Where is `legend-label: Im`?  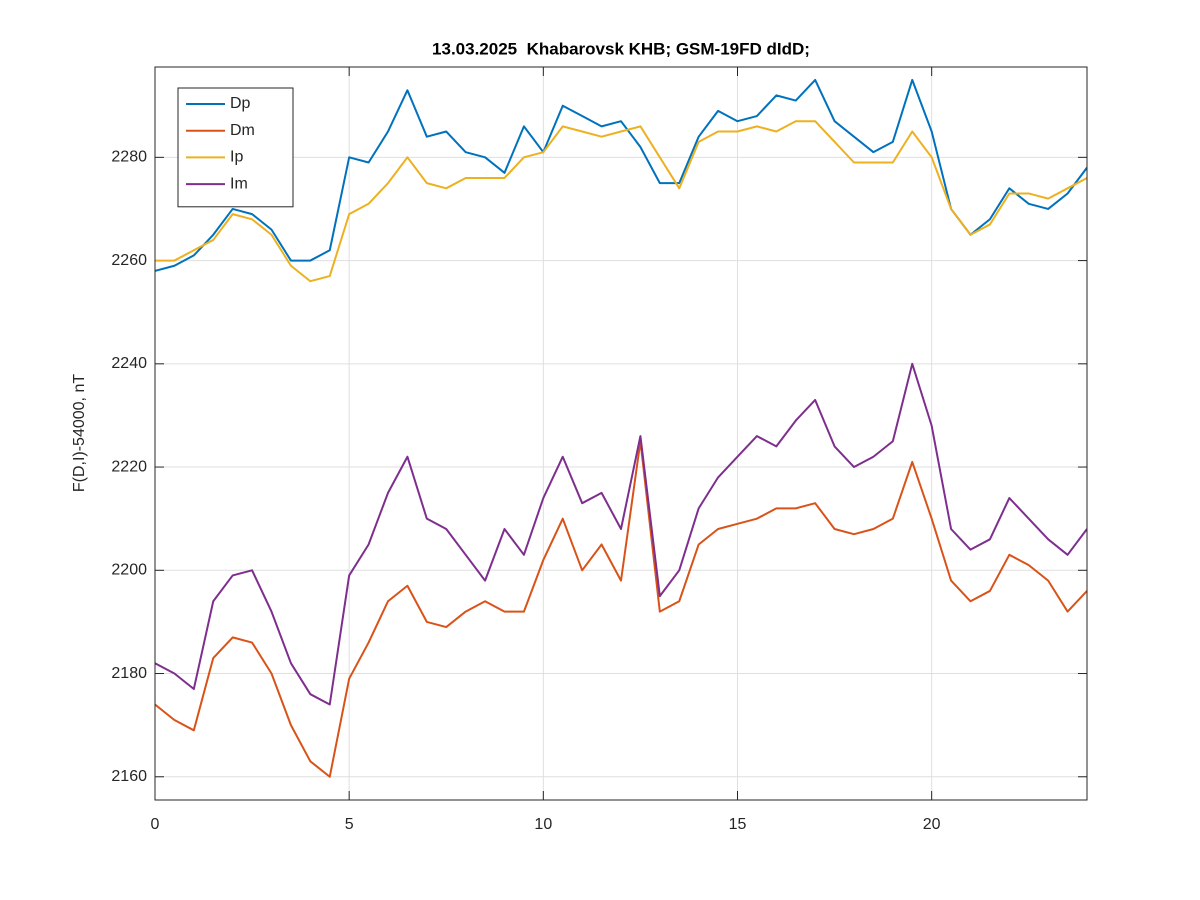
legend-label: Im is located at coordinates (239, 183).